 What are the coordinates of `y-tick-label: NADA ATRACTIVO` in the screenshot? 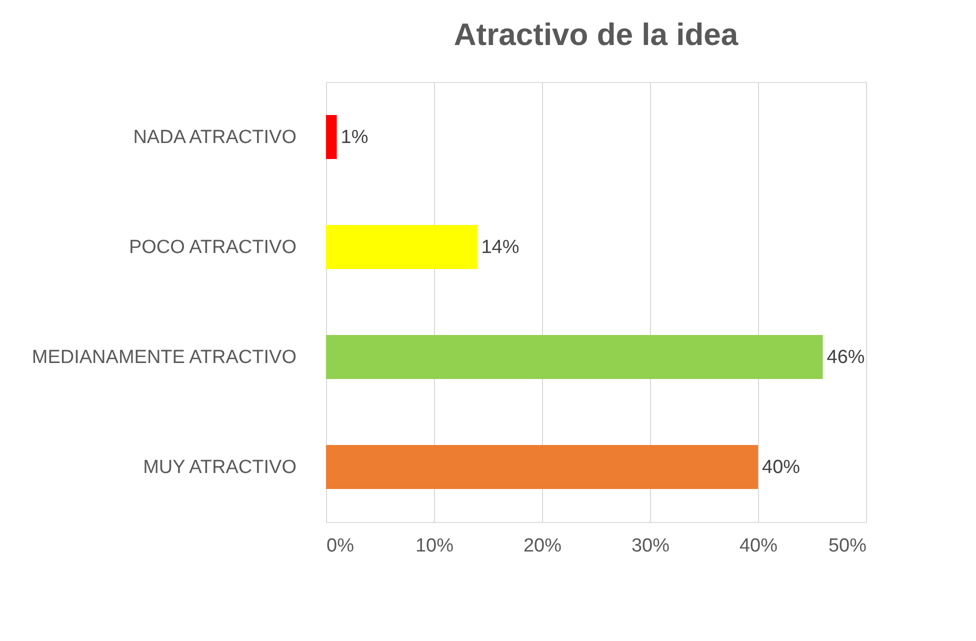 It's located at (214, 137).